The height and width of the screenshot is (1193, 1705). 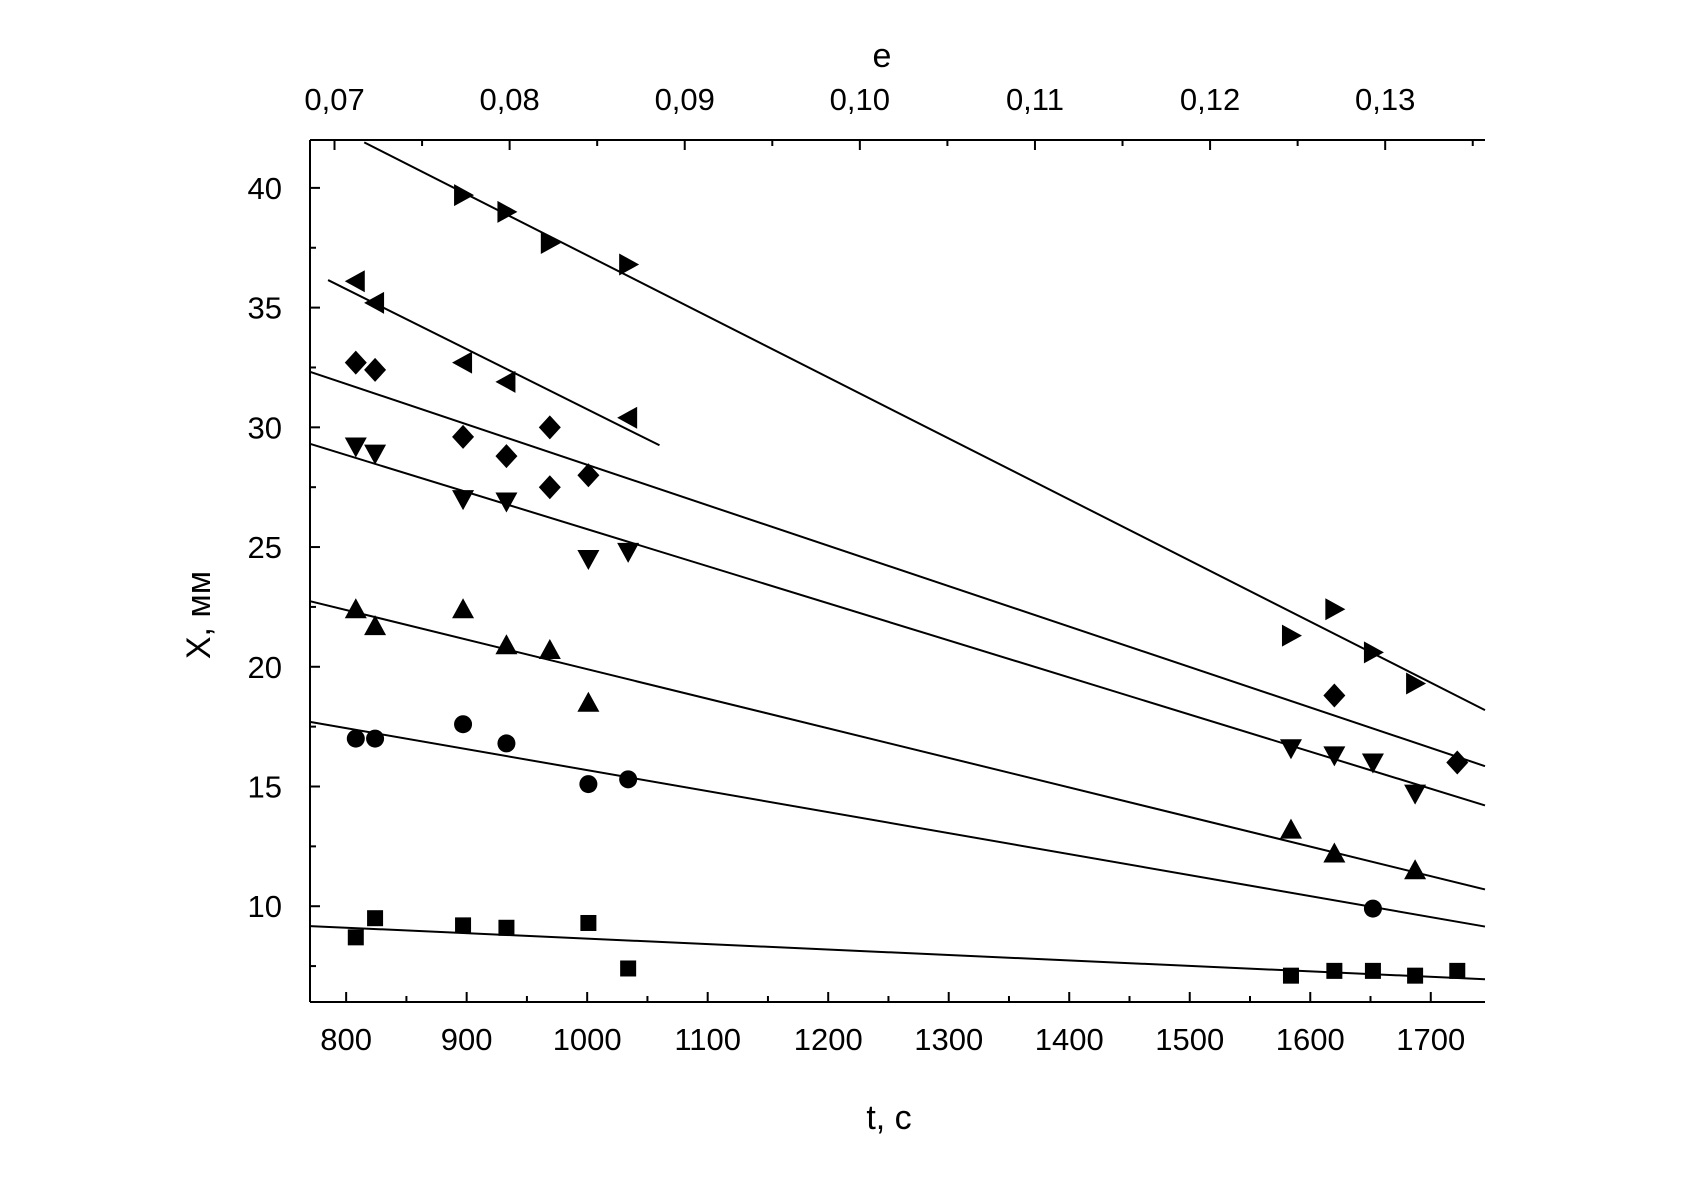 What do you see at coordinates (467, 1039) in the screenshot?
I see `x-tick-label: 900` at bounding box center [467, 1039].